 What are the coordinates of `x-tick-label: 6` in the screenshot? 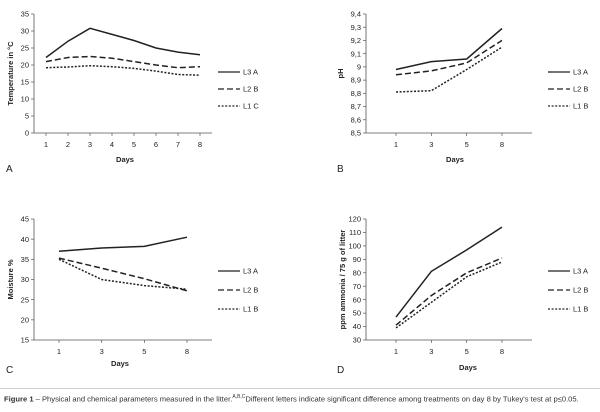 It's located at (156, 144).